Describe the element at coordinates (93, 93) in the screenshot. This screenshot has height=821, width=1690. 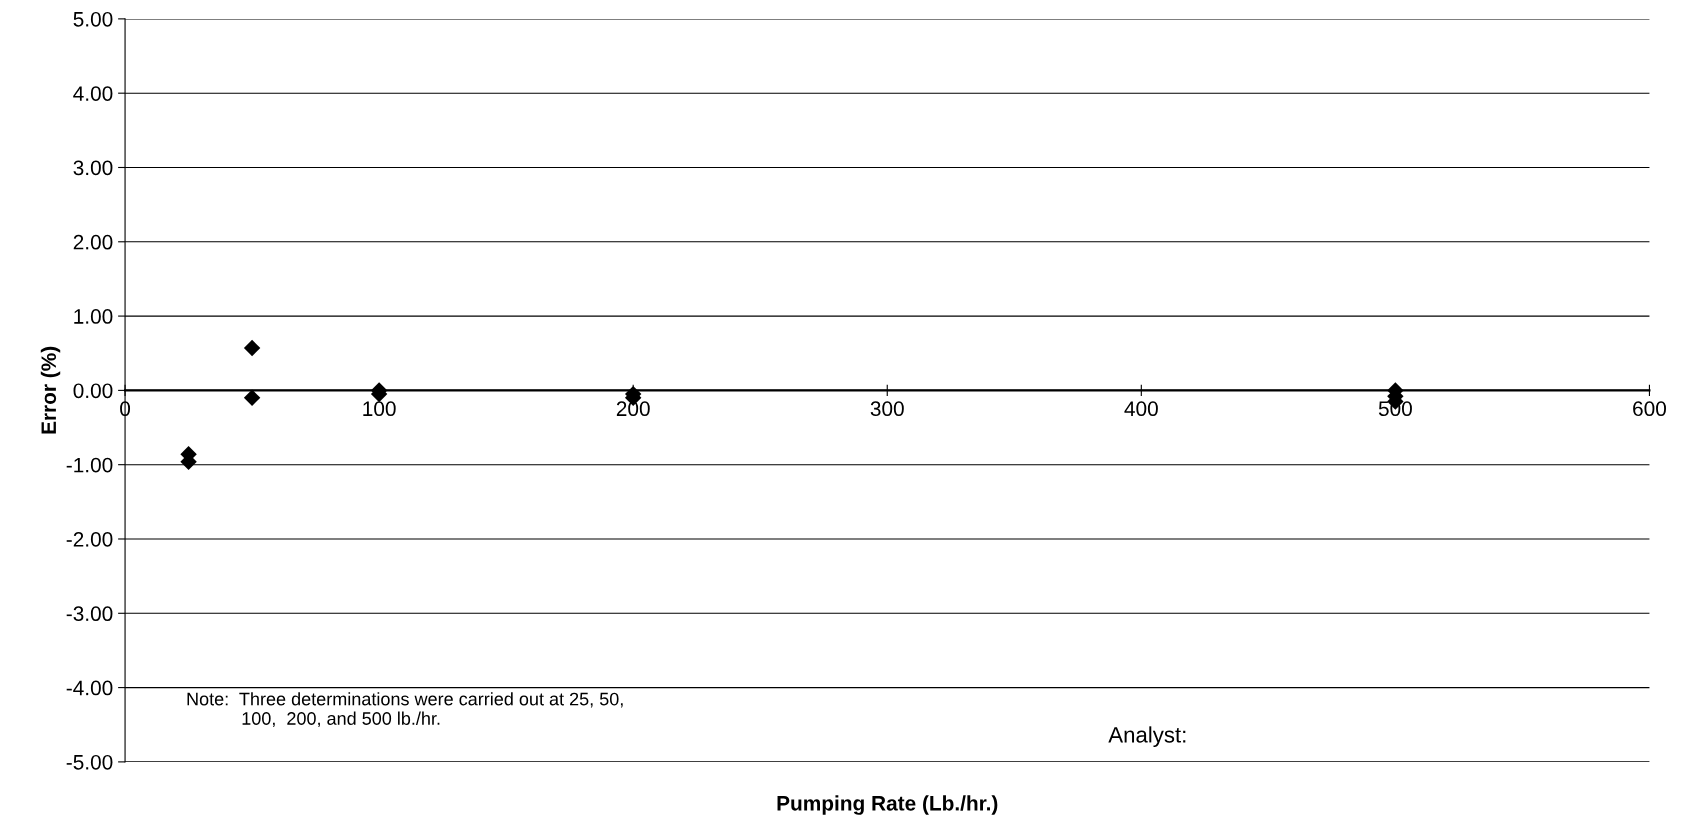
I see `y-tick-label: 4.00` at that location.